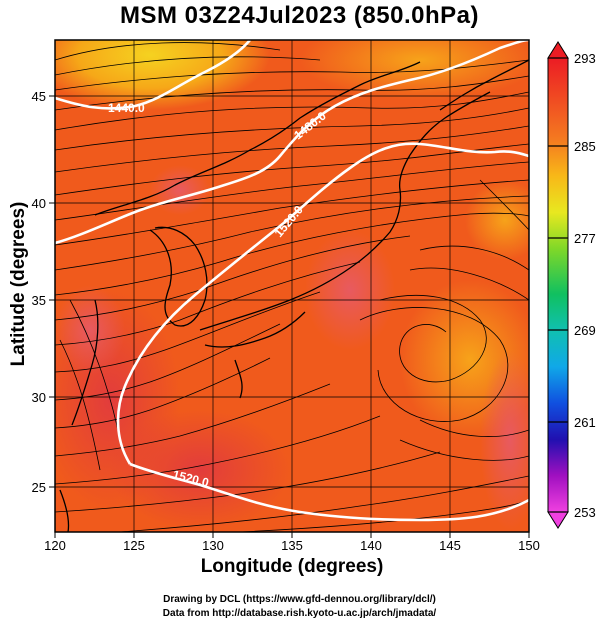 The image size is (599, 625). I want to click on colorbar-label: 293, so click(585, 58).